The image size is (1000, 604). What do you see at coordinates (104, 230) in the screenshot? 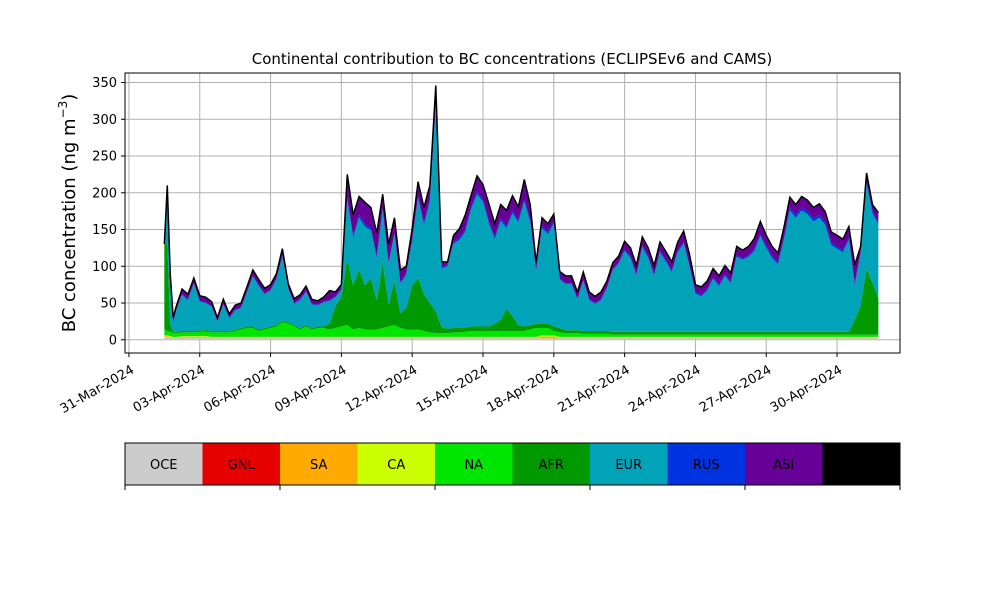
I see `y-tick-label: 150` at bounding box center [104, 230].